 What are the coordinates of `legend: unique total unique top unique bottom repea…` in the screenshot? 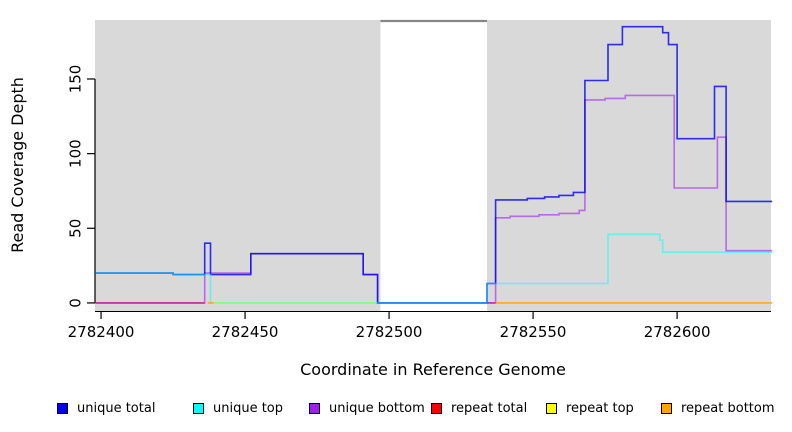 It's located at (396, 411).